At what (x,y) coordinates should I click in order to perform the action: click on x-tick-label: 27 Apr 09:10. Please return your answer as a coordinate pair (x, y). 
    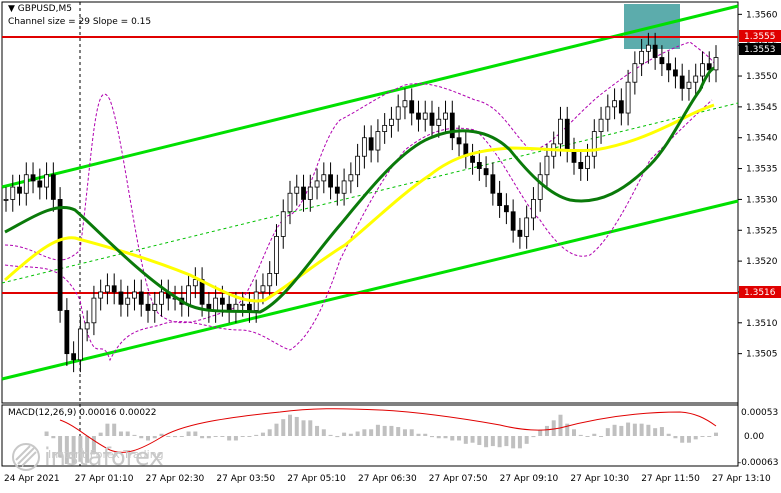
    Looking at the image, I should click on (529, 479).